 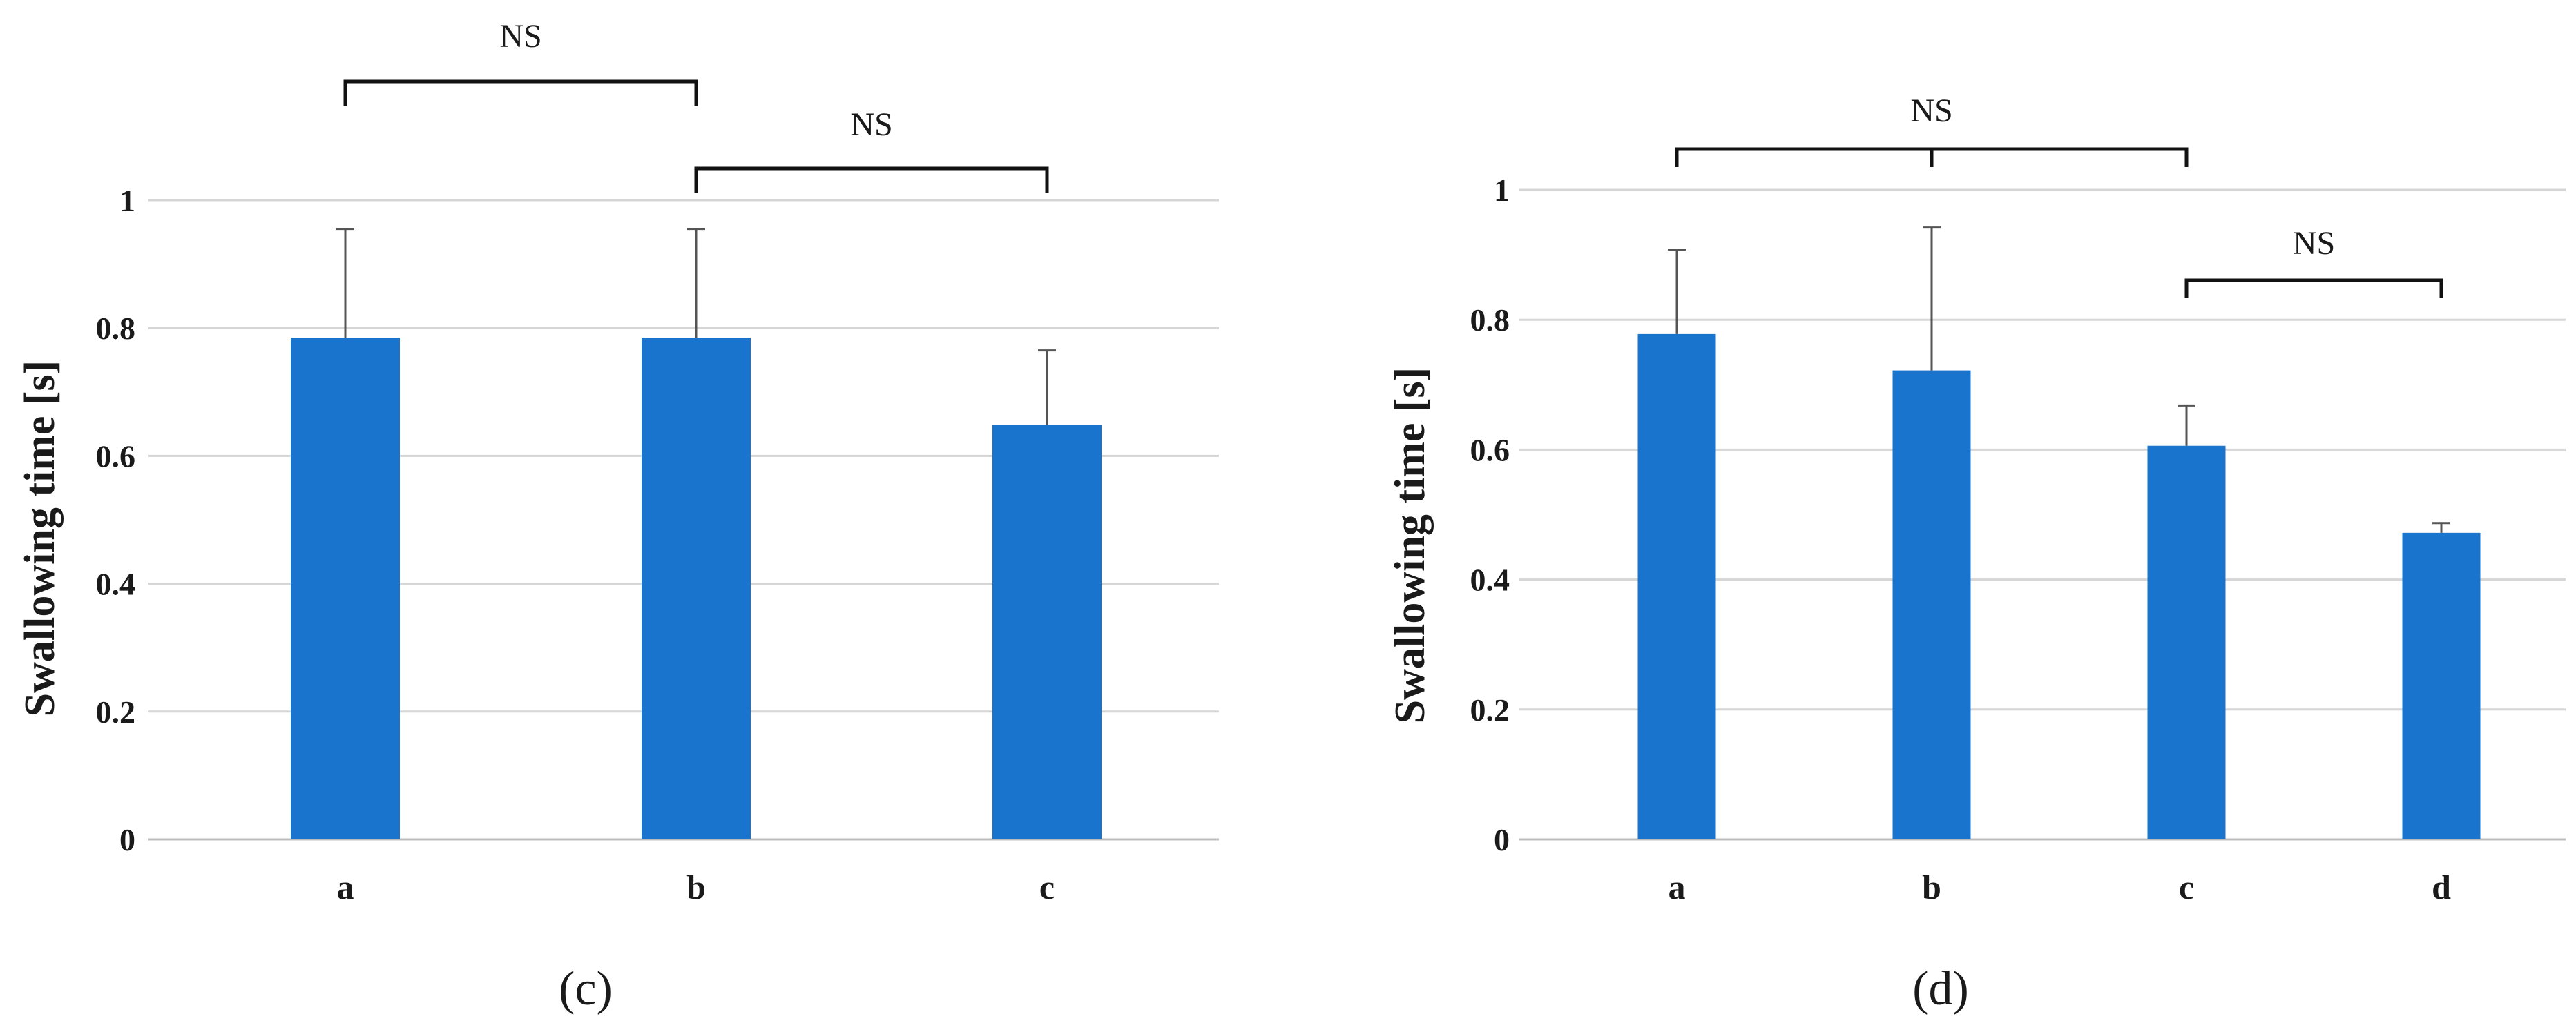 I want to click on x-tick-label: d, so click(x=2441, y=887).